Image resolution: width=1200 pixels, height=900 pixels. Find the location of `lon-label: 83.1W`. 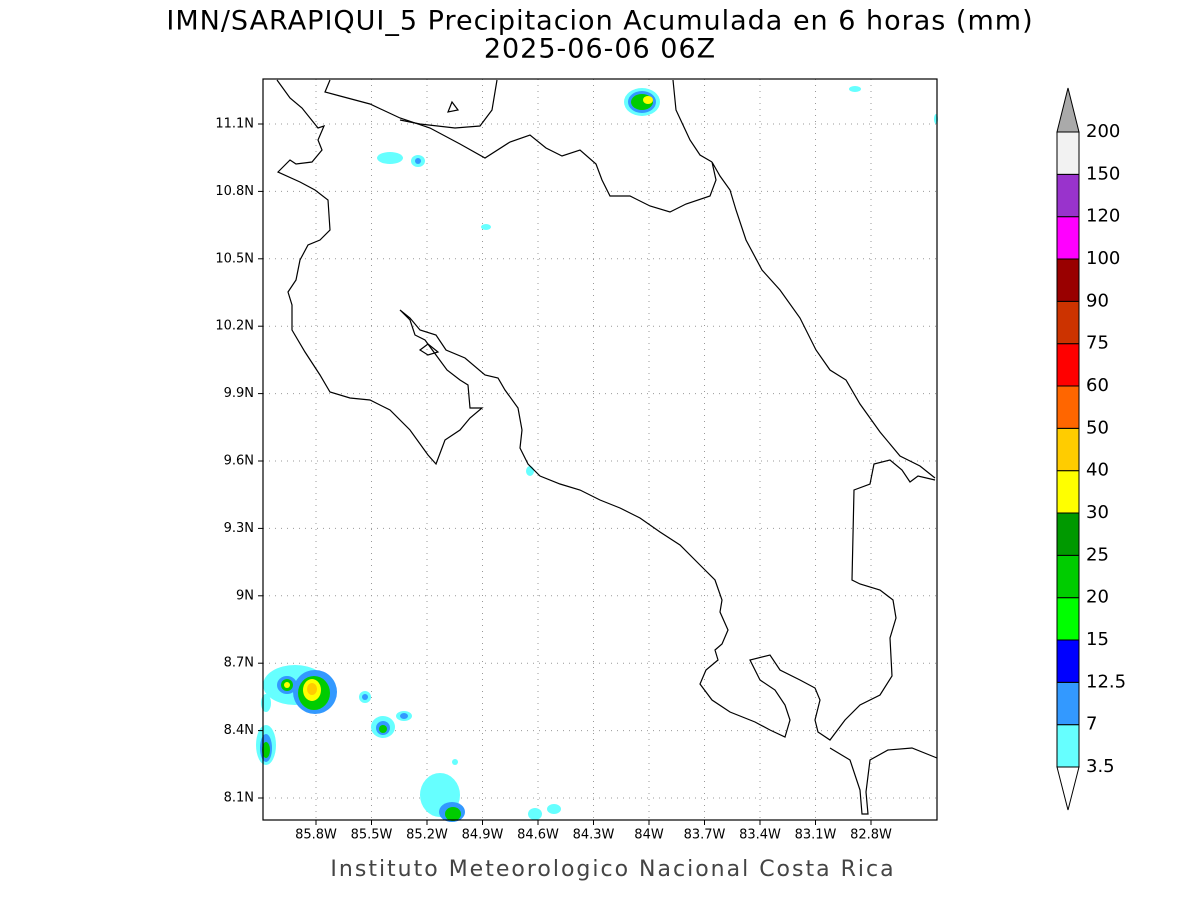

lon-label: 83.1W is located at coordinates (816, 835).